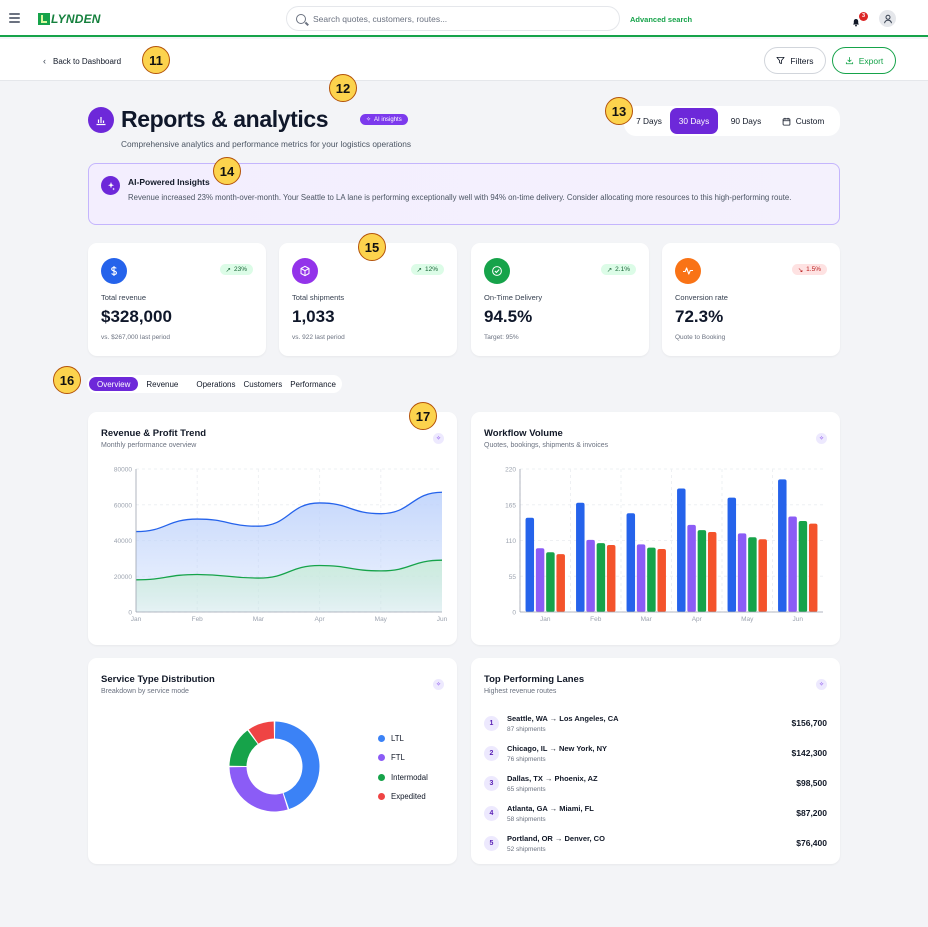  Describe the element at coordinates (431, 269) in the screenshot. I see `trend-value: 12%` at that location.